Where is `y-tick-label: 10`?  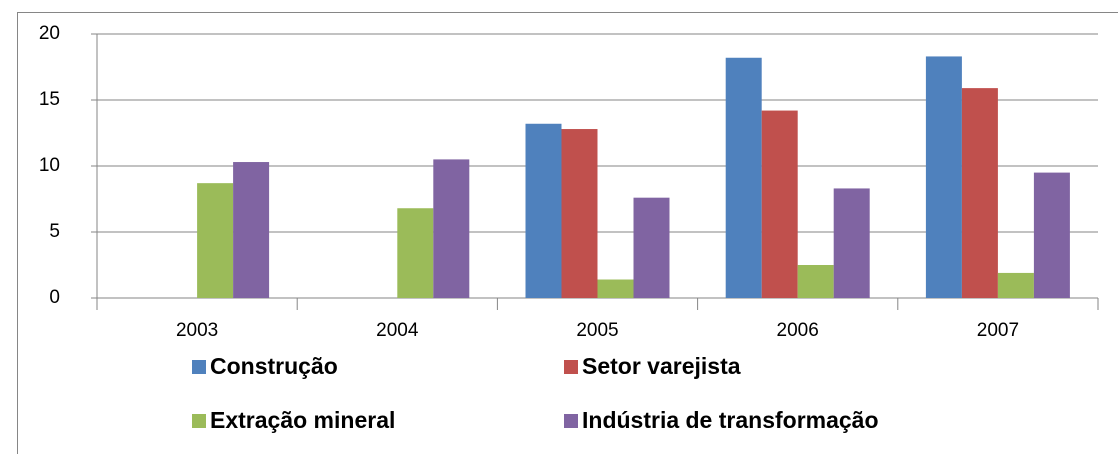
y-tick-label: 10 is located at coordinates (49, 165).